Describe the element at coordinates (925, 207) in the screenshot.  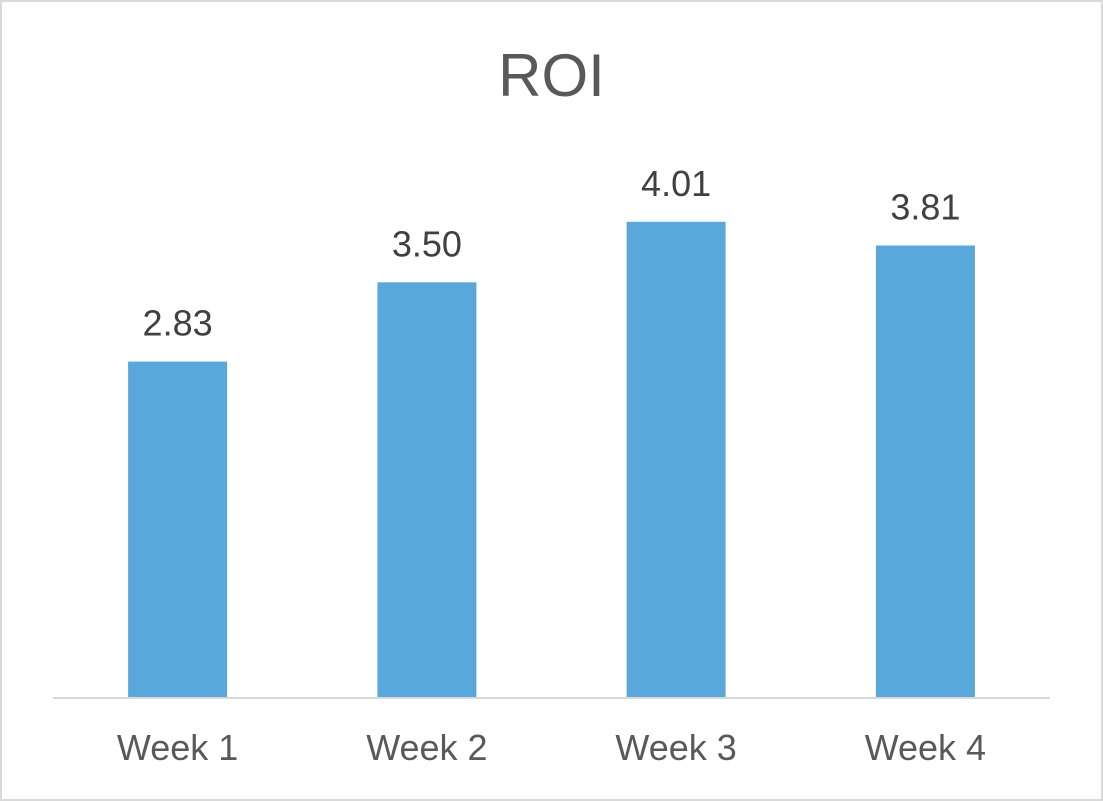
I see `data-label-4: 3.81` at that location.